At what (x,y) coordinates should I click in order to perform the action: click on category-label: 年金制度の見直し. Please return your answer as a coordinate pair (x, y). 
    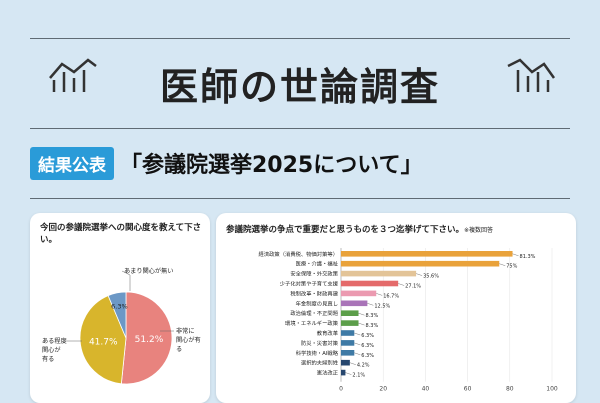
    Looking at the image, I should click on (317, 303).